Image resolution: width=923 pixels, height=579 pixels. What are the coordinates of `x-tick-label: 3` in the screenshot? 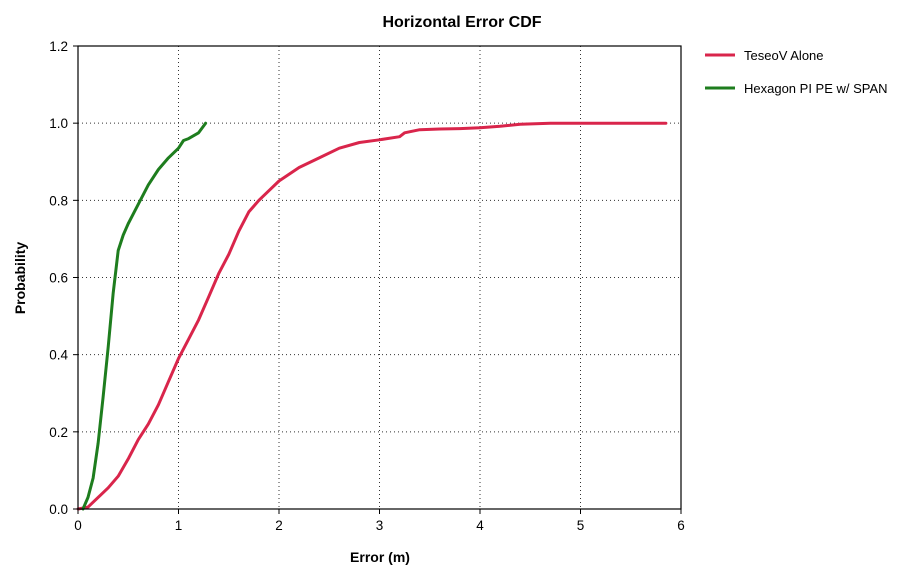 It's located at (380, 525).